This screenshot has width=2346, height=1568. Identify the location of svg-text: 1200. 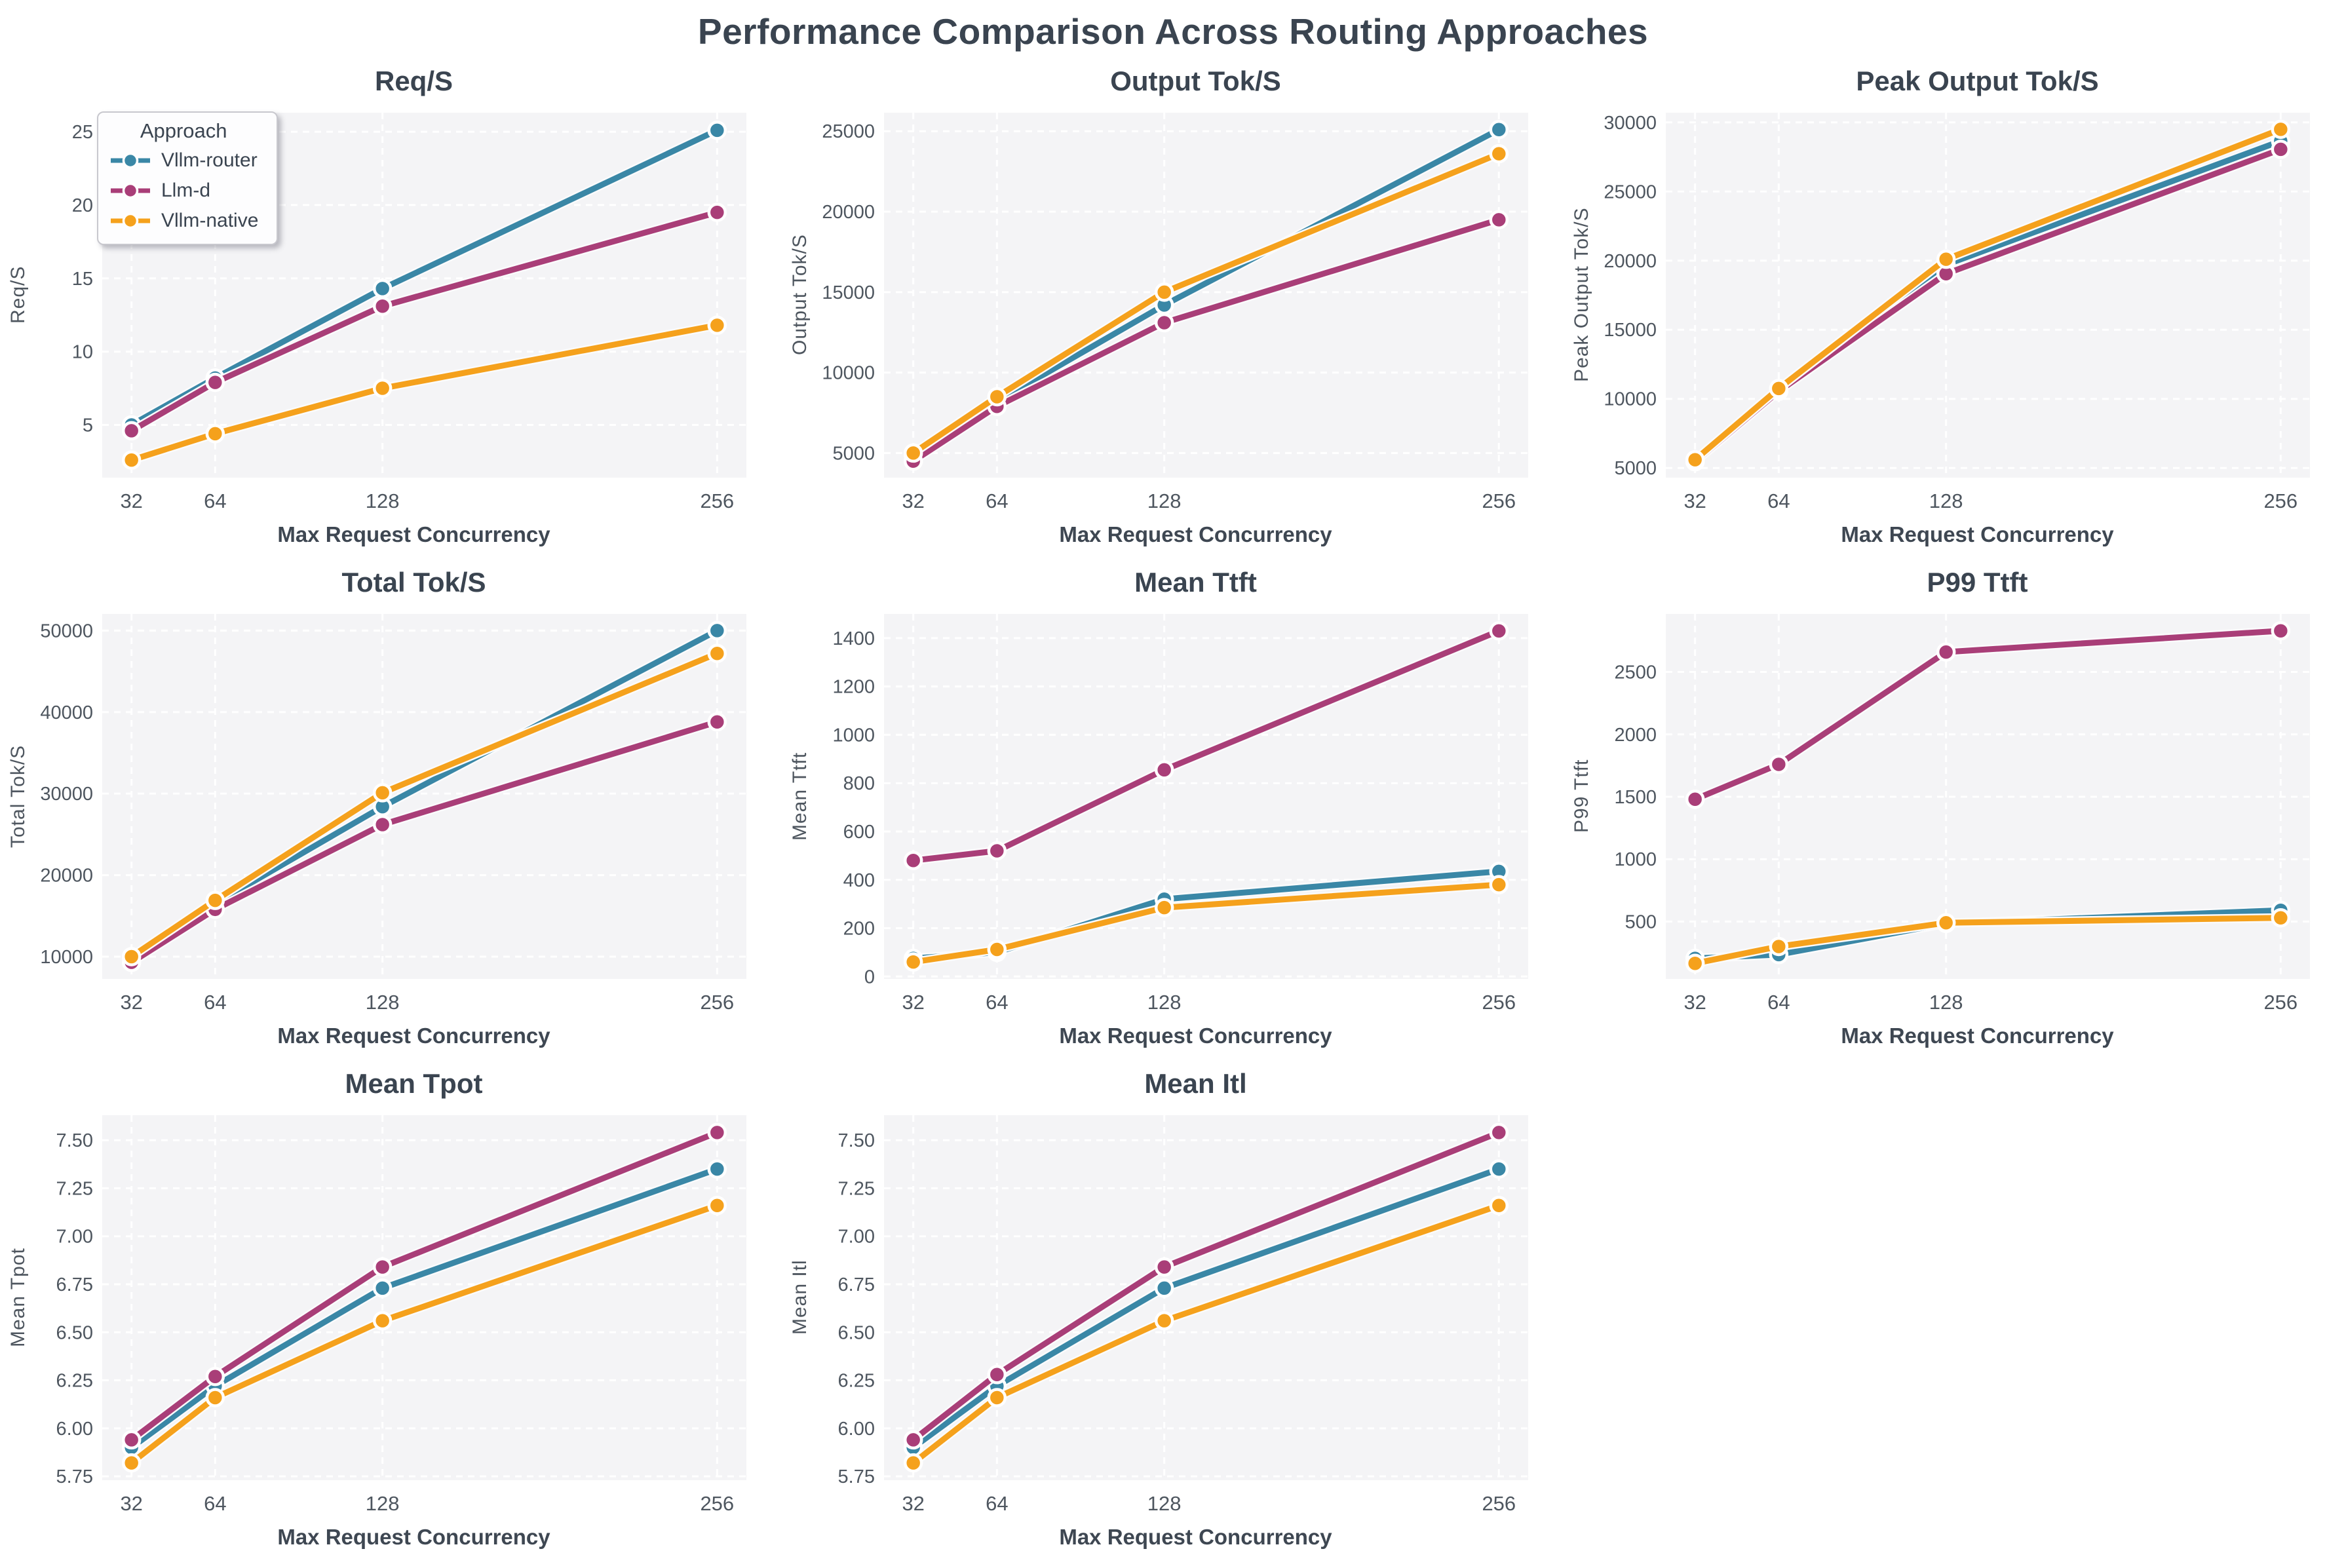
(854, 688).